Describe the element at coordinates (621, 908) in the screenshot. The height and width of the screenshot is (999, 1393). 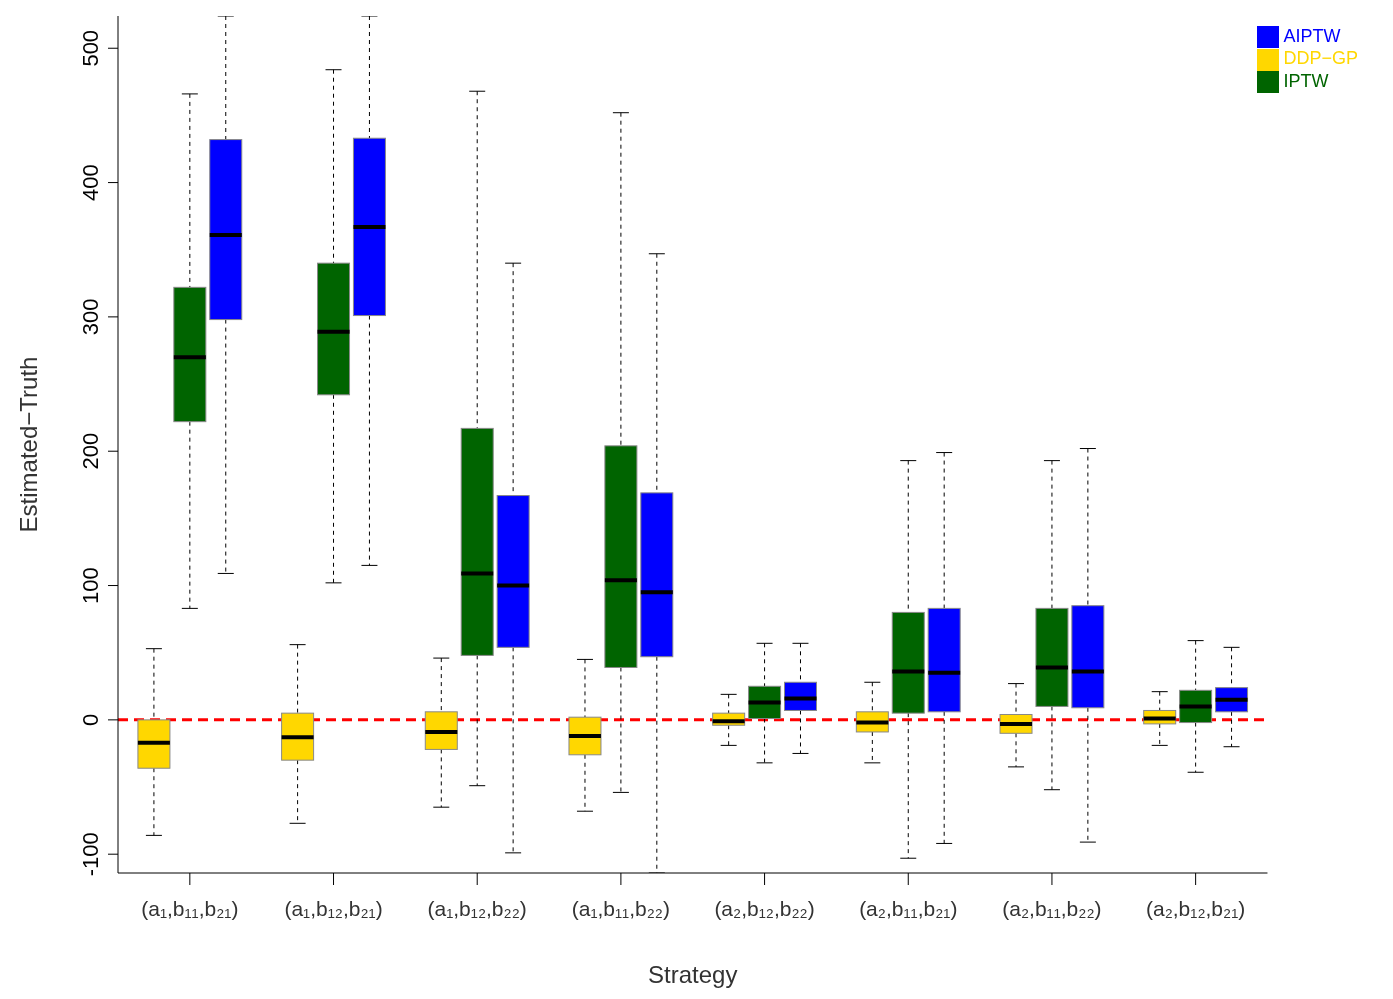
I see `x-tick-label: (a₁,b₁₁,b₂₂)` at that location.